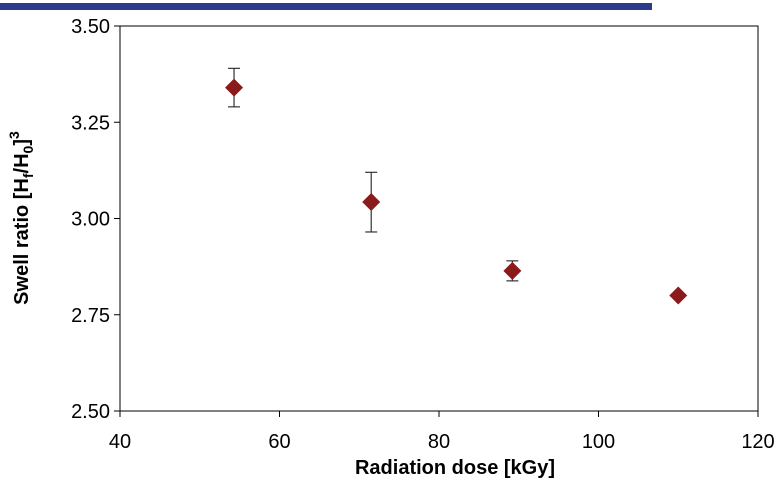 Image resolution: width=784 pixels, height=479 pixels. Describe the element at coordinates (90, 412) in the screenshot. I see `y-tick-label: 2.50` at that location.